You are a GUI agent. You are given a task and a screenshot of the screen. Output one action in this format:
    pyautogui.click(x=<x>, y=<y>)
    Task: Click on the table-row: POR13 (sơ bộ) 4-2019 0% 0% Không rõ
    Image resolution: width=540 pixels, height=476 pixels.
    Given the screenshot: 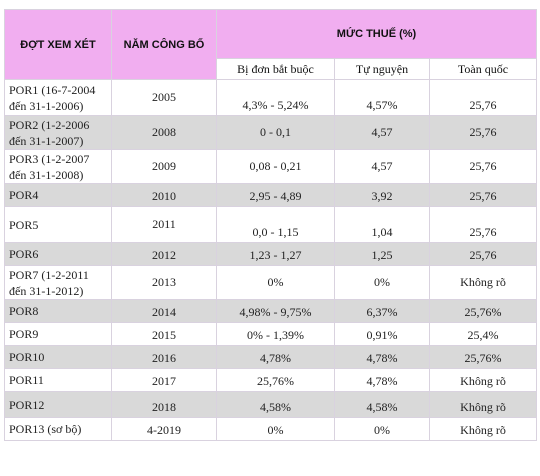 What is the action you would take?
    pyautogui.click(x=271, y=429)
    